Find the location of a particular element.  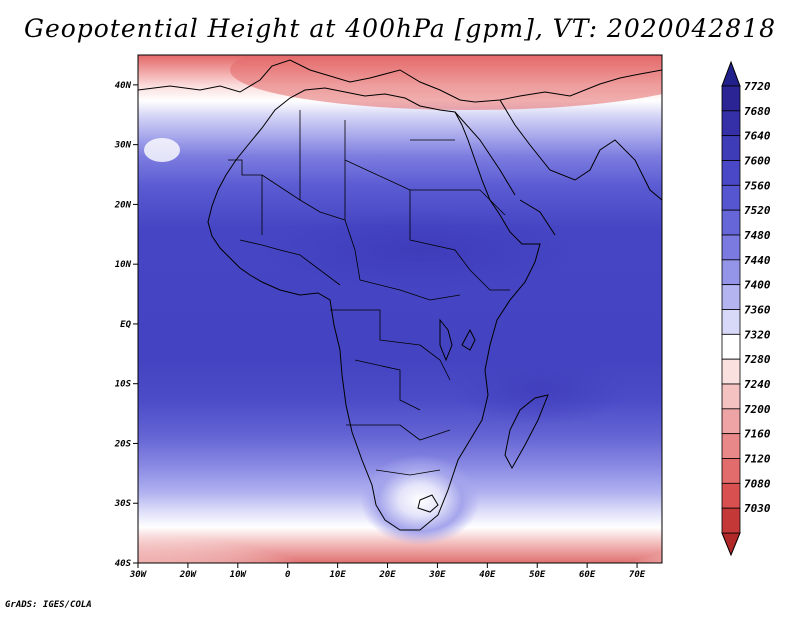

colorbar-label: 7520 is located at coordinates (757, 210).